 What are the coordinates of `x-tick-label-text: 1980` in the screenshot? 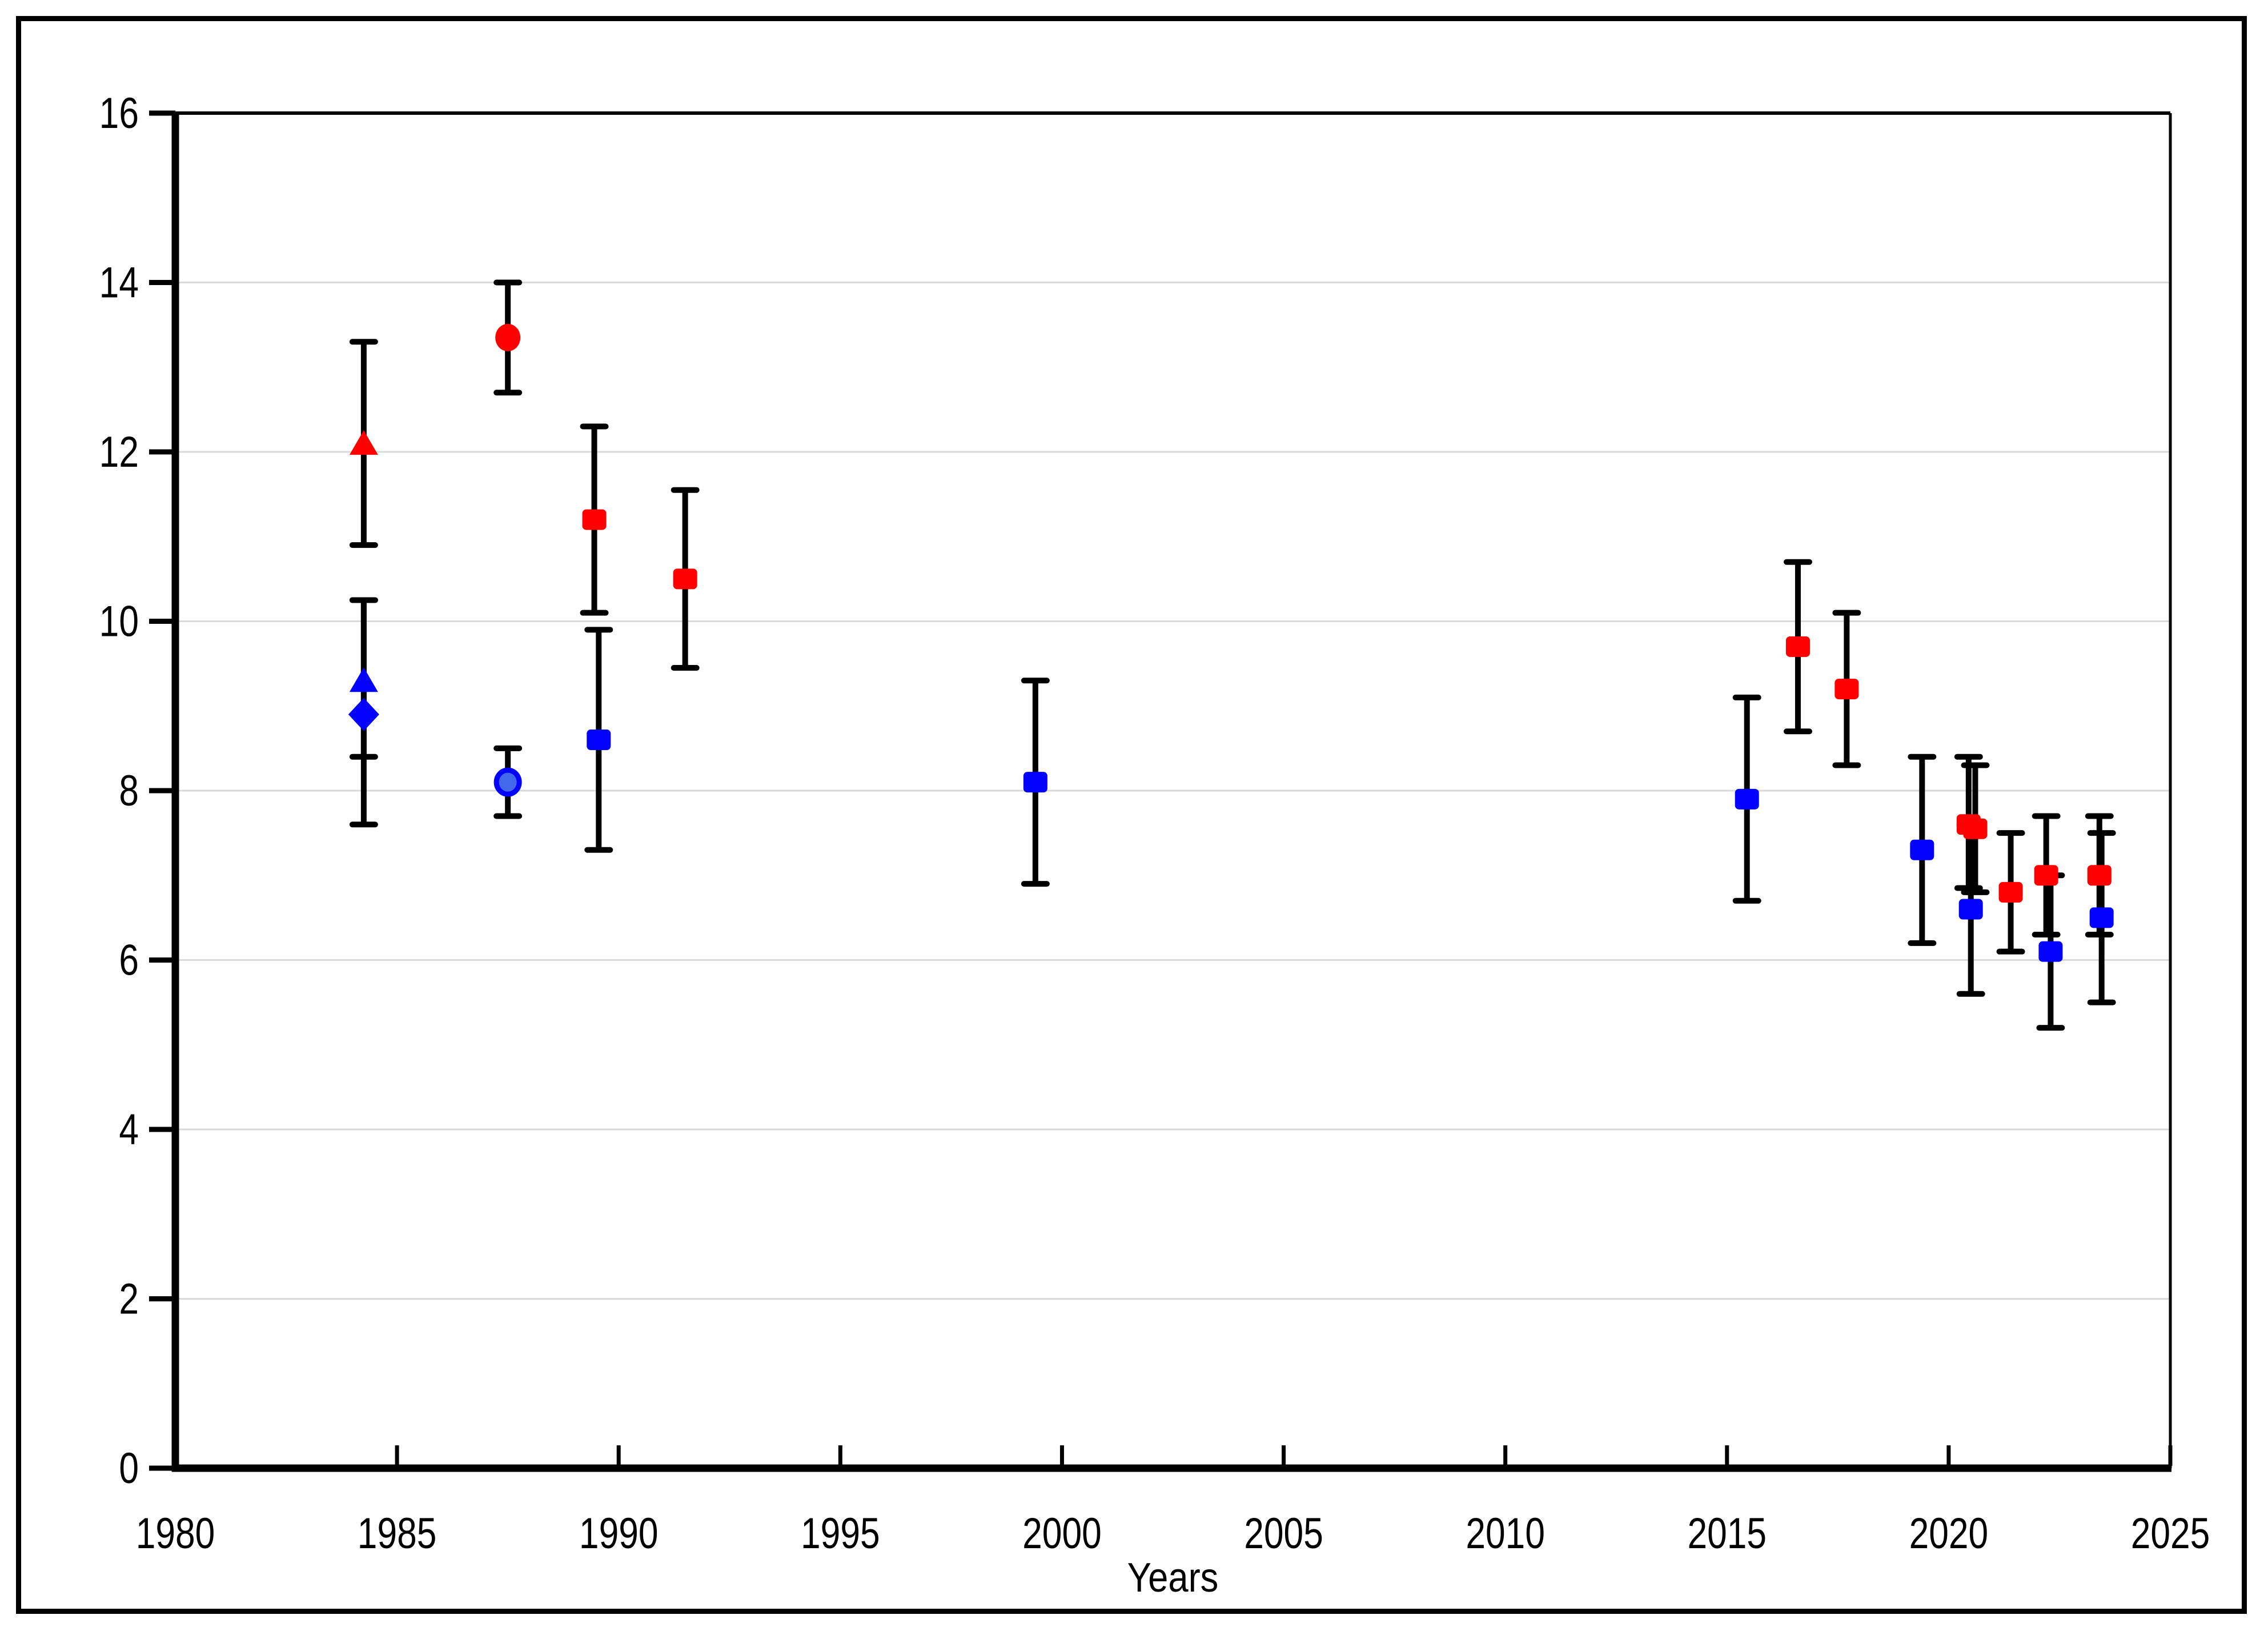 It's located at (175, 1533).